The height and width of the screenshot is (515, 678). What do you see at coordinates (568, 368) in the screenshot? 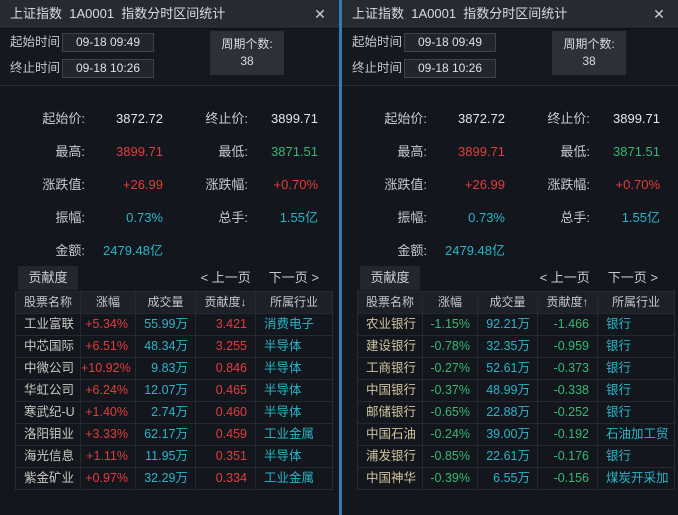
I see `contribution-cell: -0.373` at bounding box center [568, 368].